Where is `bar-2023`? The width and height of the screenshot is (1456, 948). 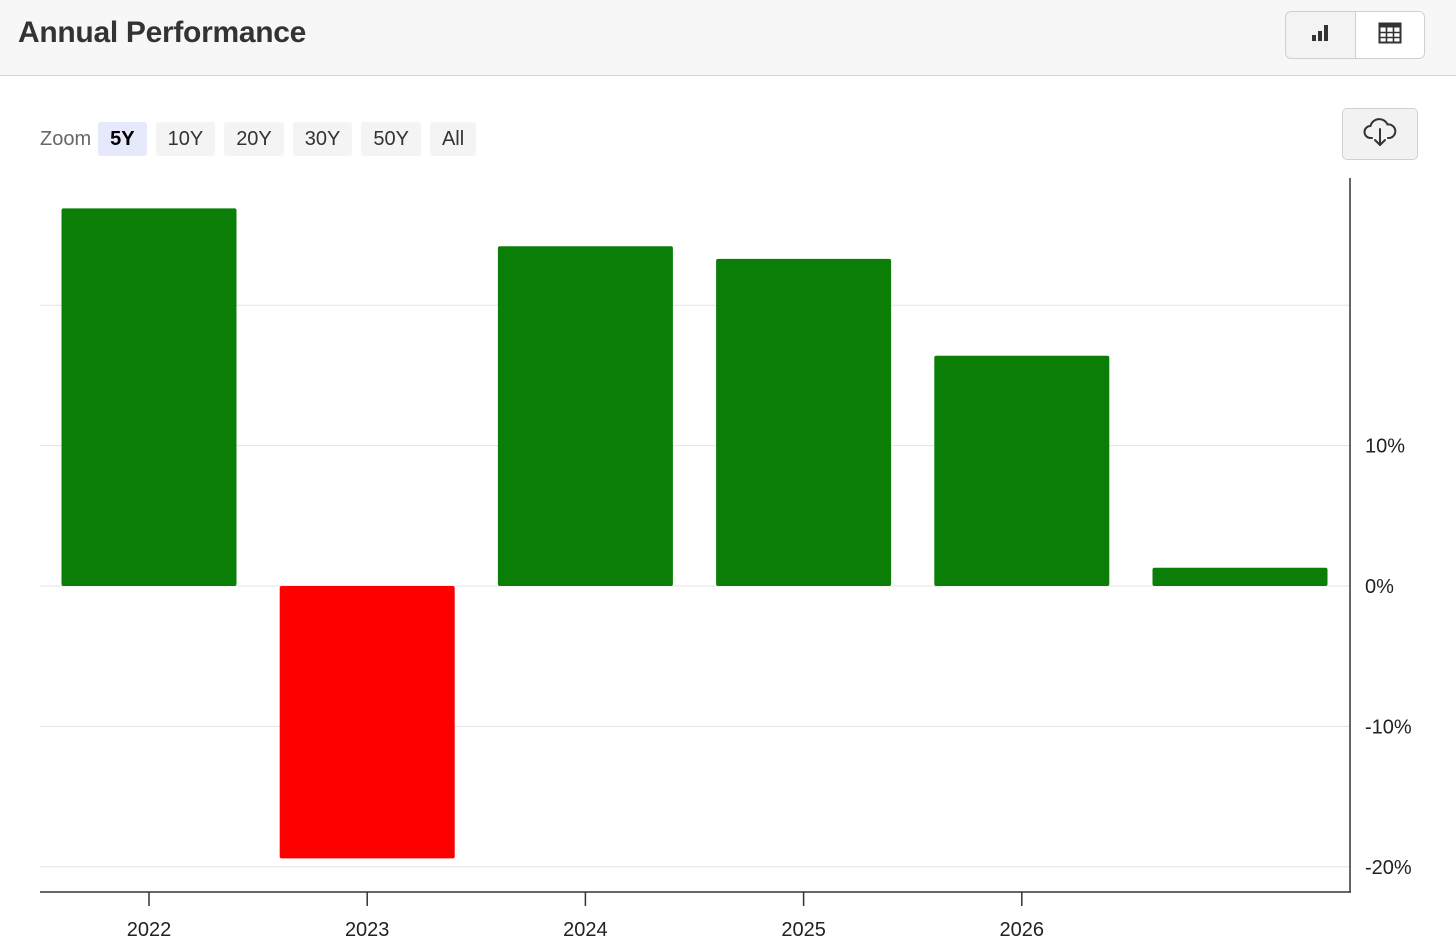
bar-2023 is located at coordinates (367, 722).